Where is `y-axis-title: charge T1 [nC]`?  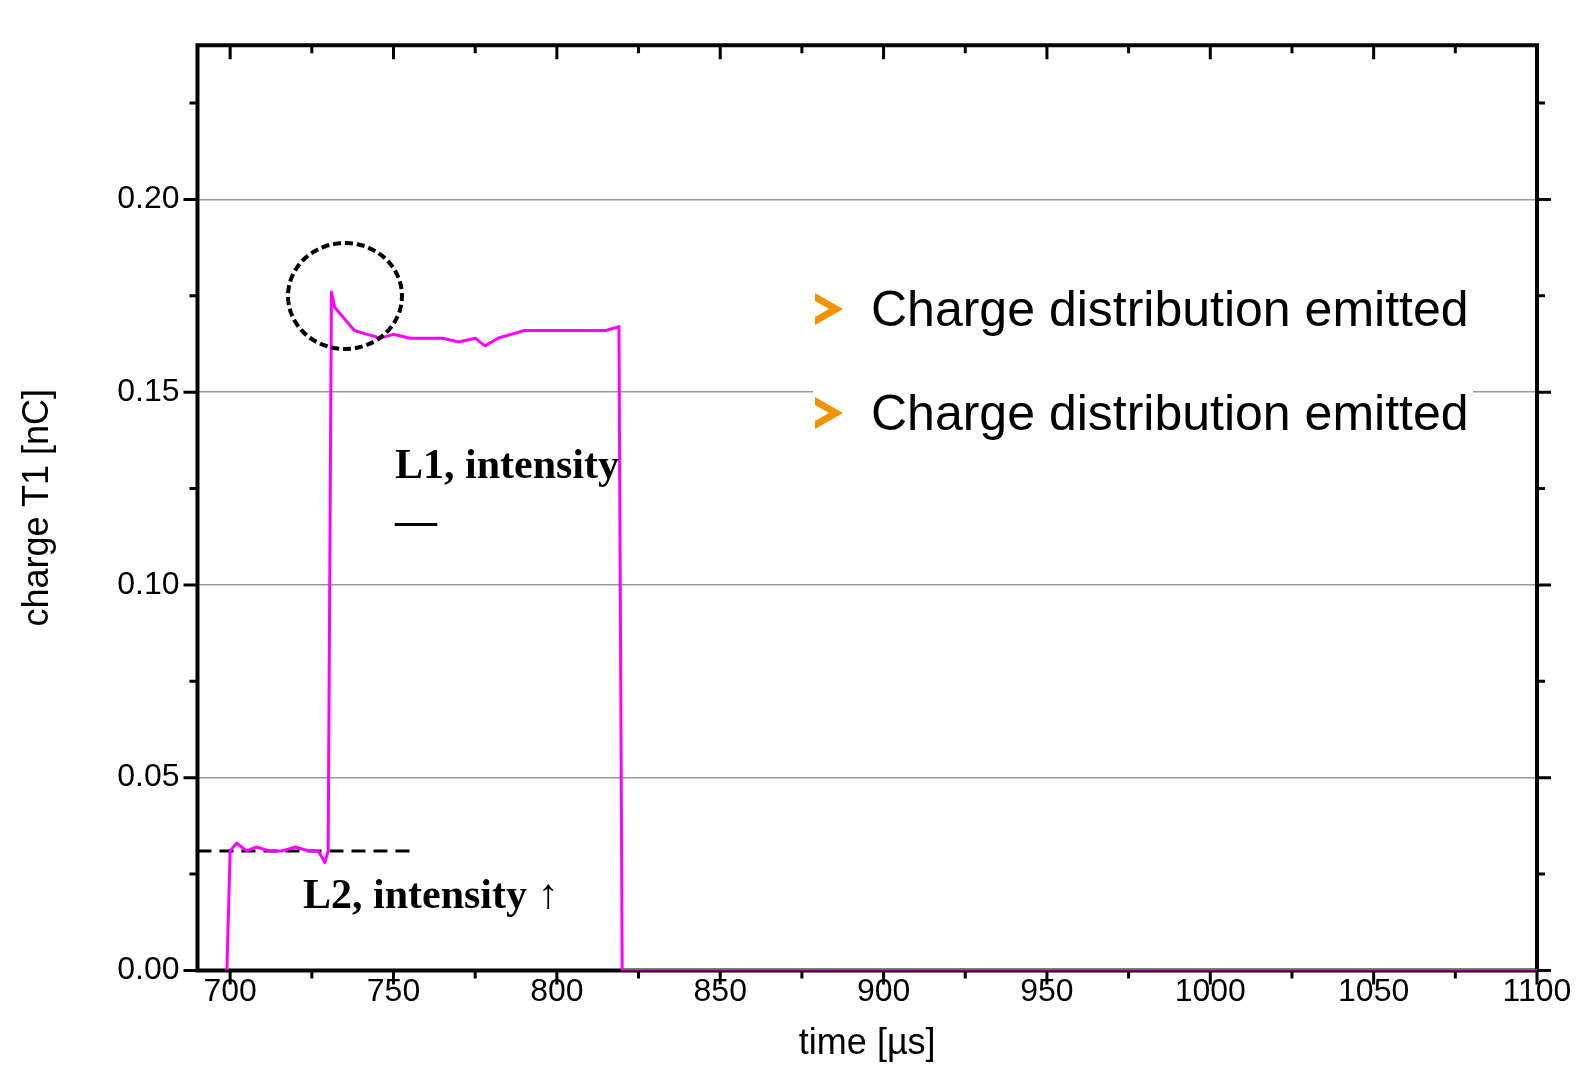
y-axis-title: charge T1 [nC] is located at coordinates (35, 508).